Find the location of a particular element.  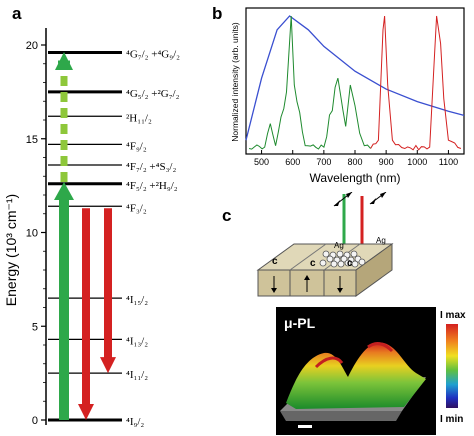

spectrum-xticks: 500 600 700 800 900 1000 1100 is located at coordinates (356, 158).